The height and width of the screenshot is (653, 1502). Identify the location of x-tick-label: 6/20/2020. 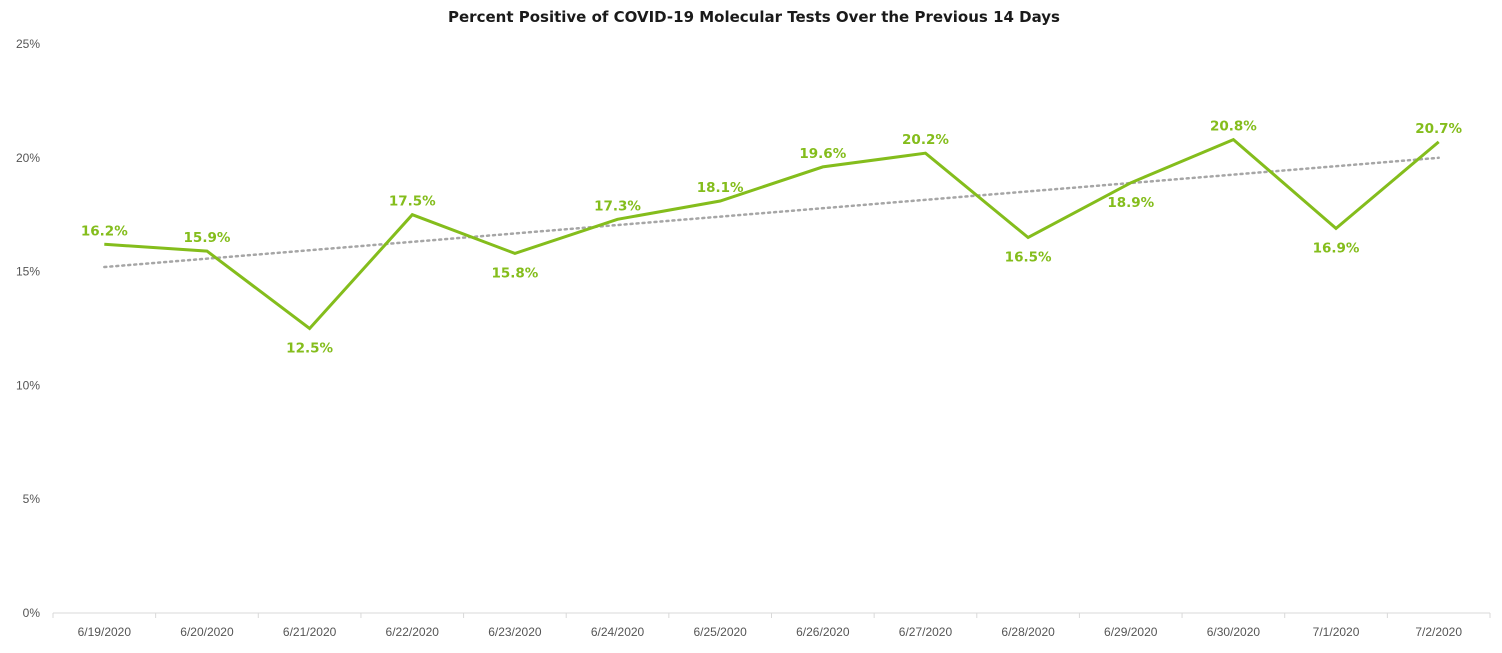
(207, 632).